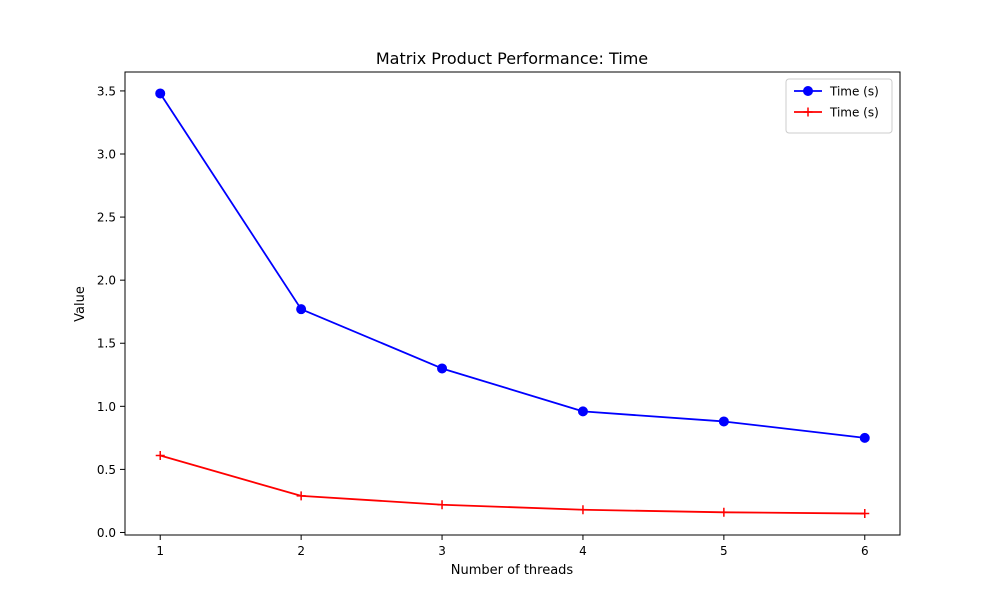 Image resolution: width=1000 pixels, height=600 pixels. Describe the element at coordinates (106, 533) in the screenshot. I see `y-tick-label: 0.0` at that location.